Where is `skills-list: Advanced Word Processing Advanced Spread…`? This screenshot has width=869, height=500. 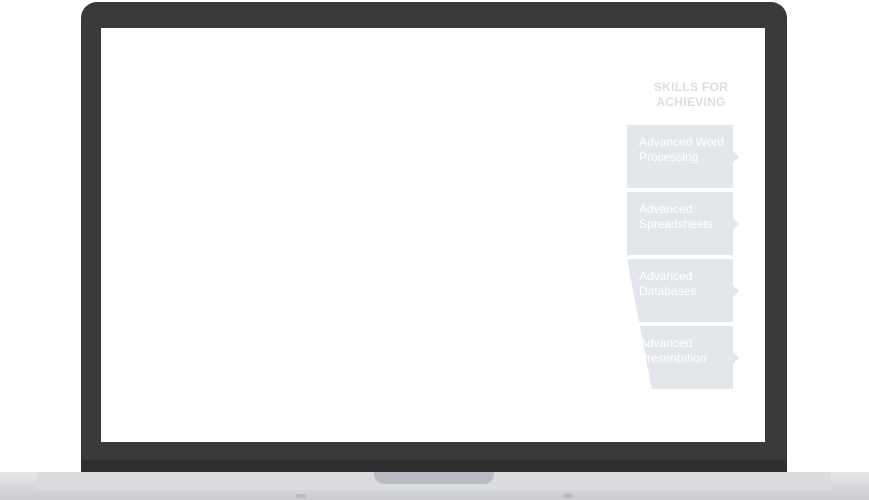
skills-list: Advanced Word Processing Advanced Spread… is located at coordinates (683, 259).